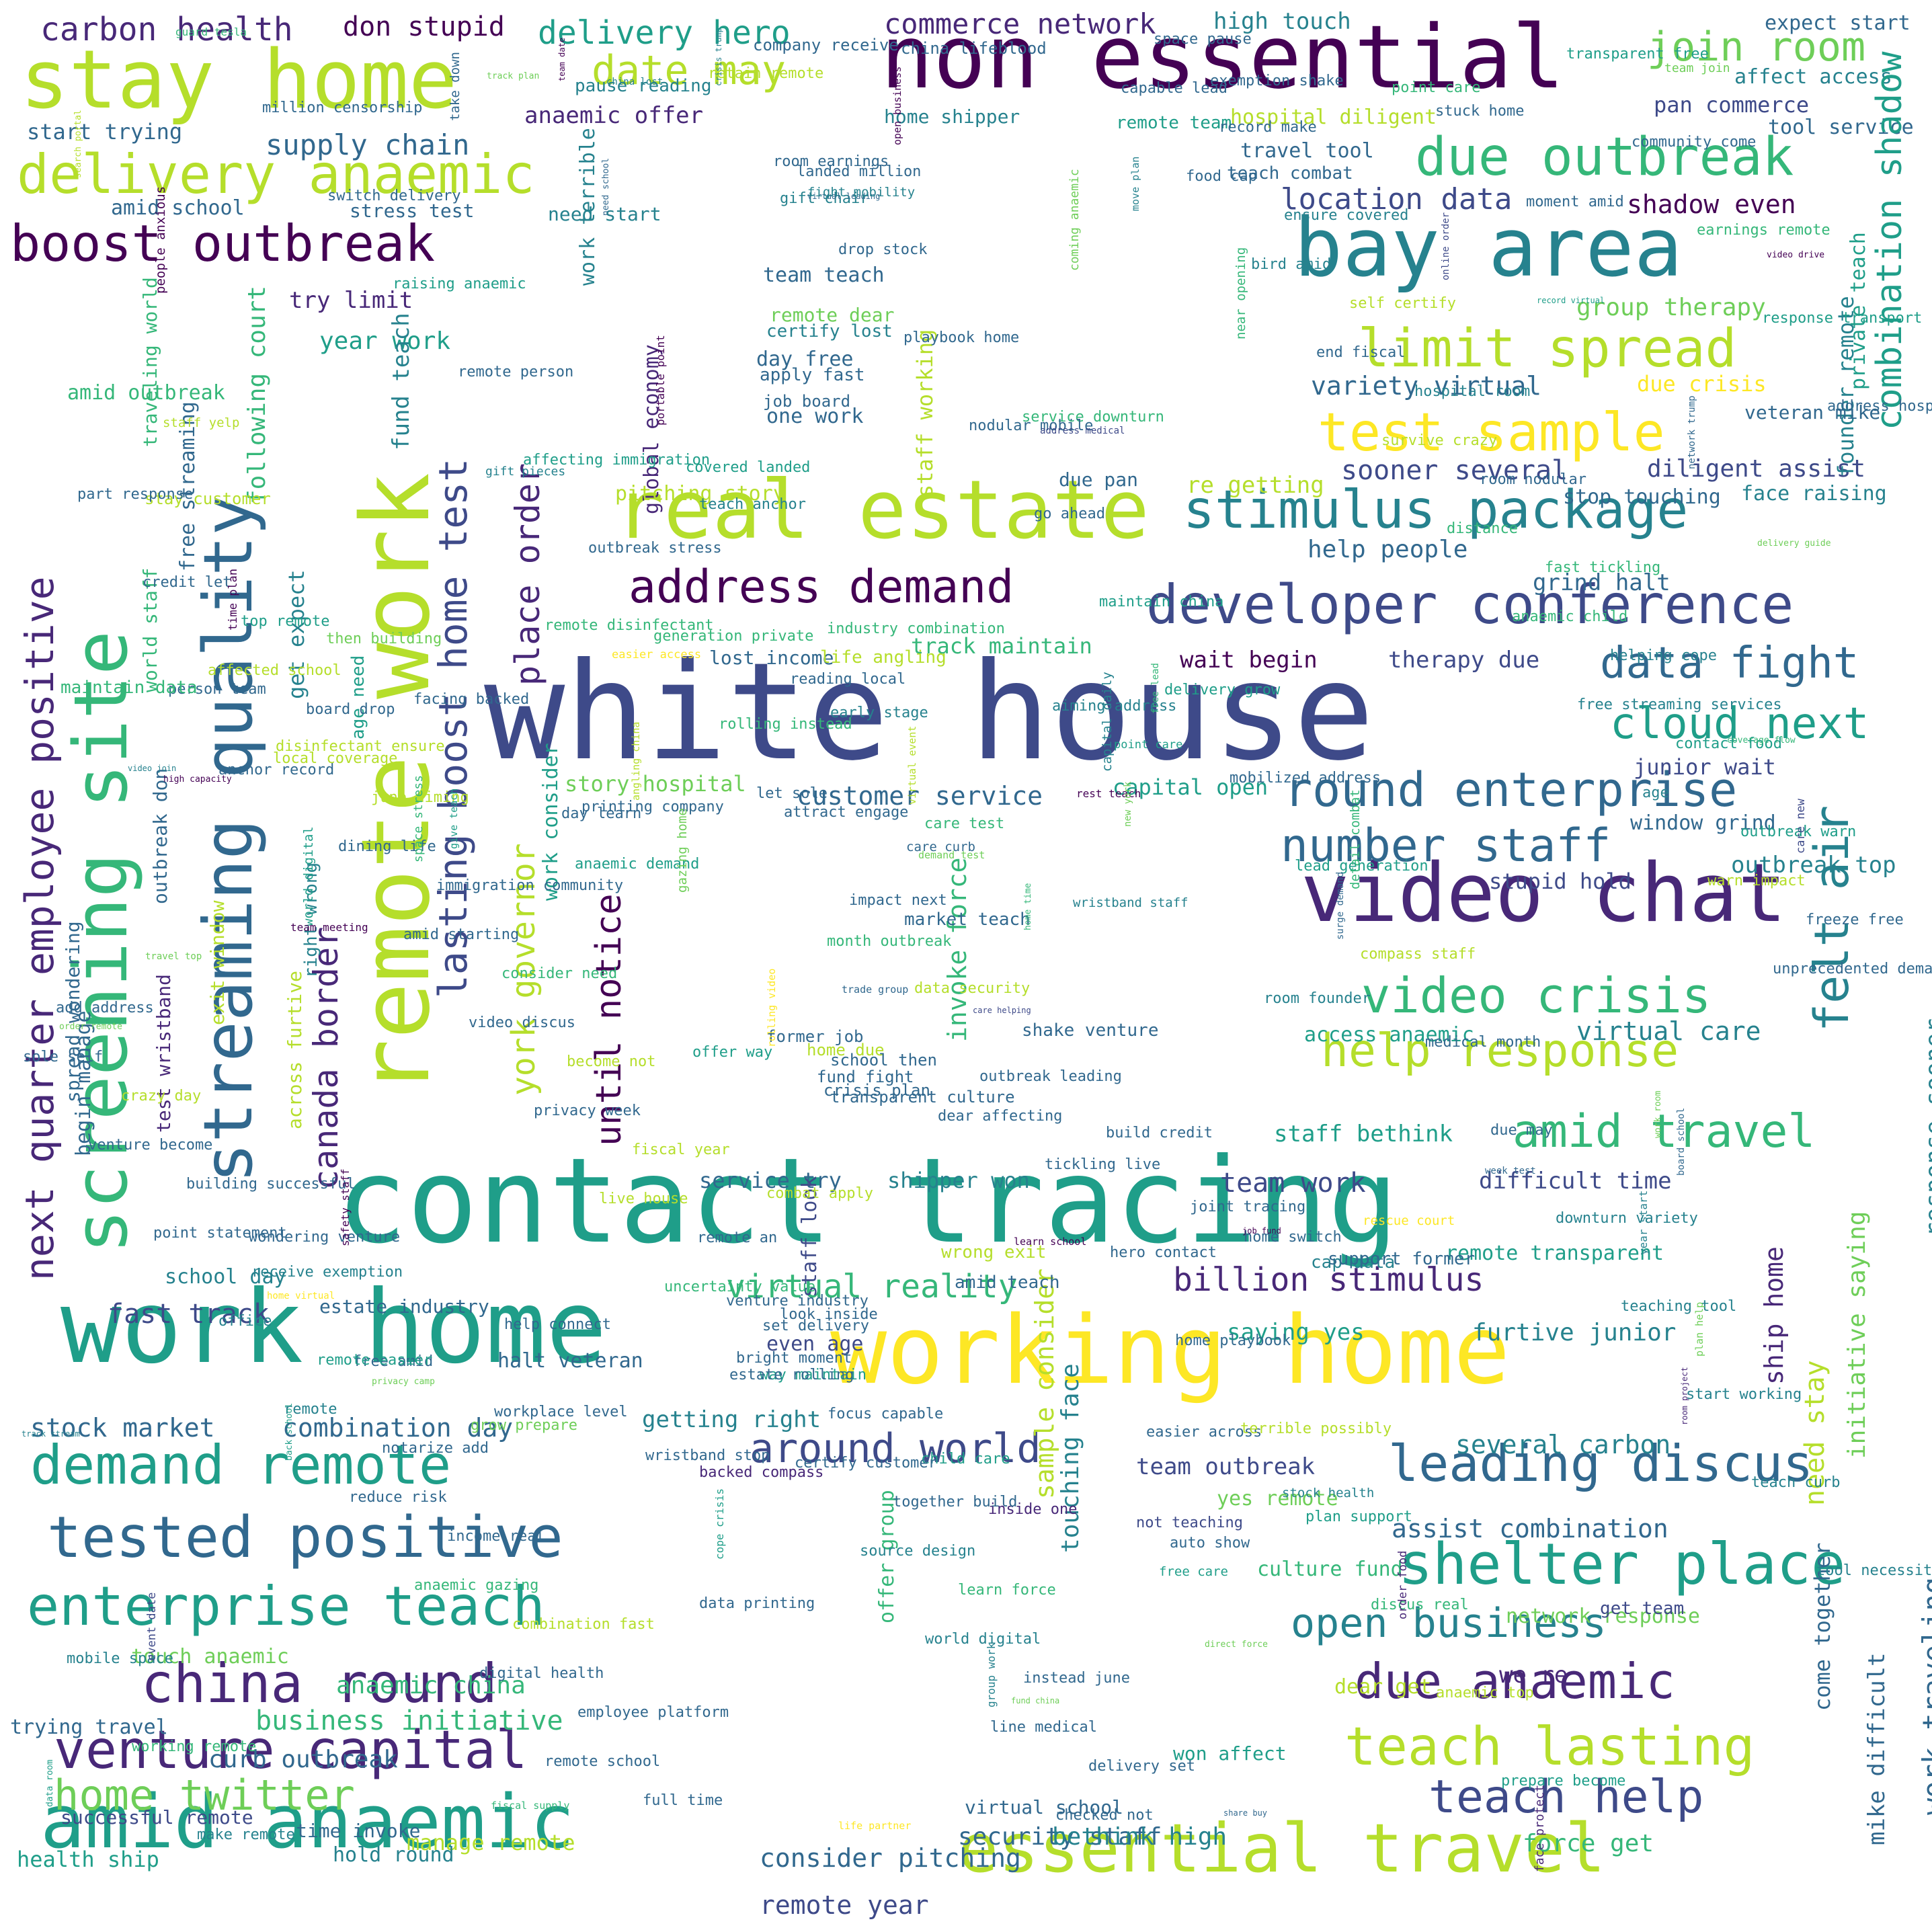  Describe the element at coordinates (178, 208) in the screenshot. I see `cloud-word: amid school` at that location.